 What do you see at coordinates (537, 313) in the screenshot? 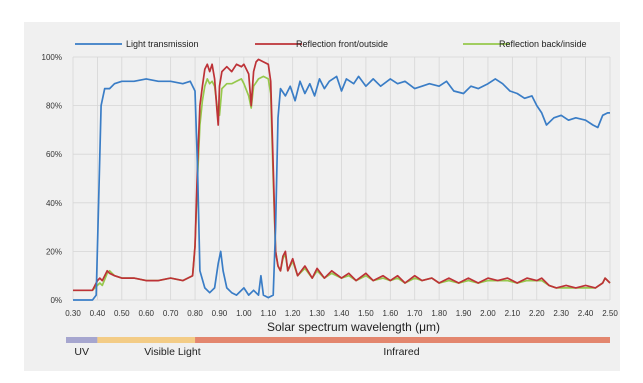
I see `x-tick-label: 2.20` at bounding box center [537, 313].